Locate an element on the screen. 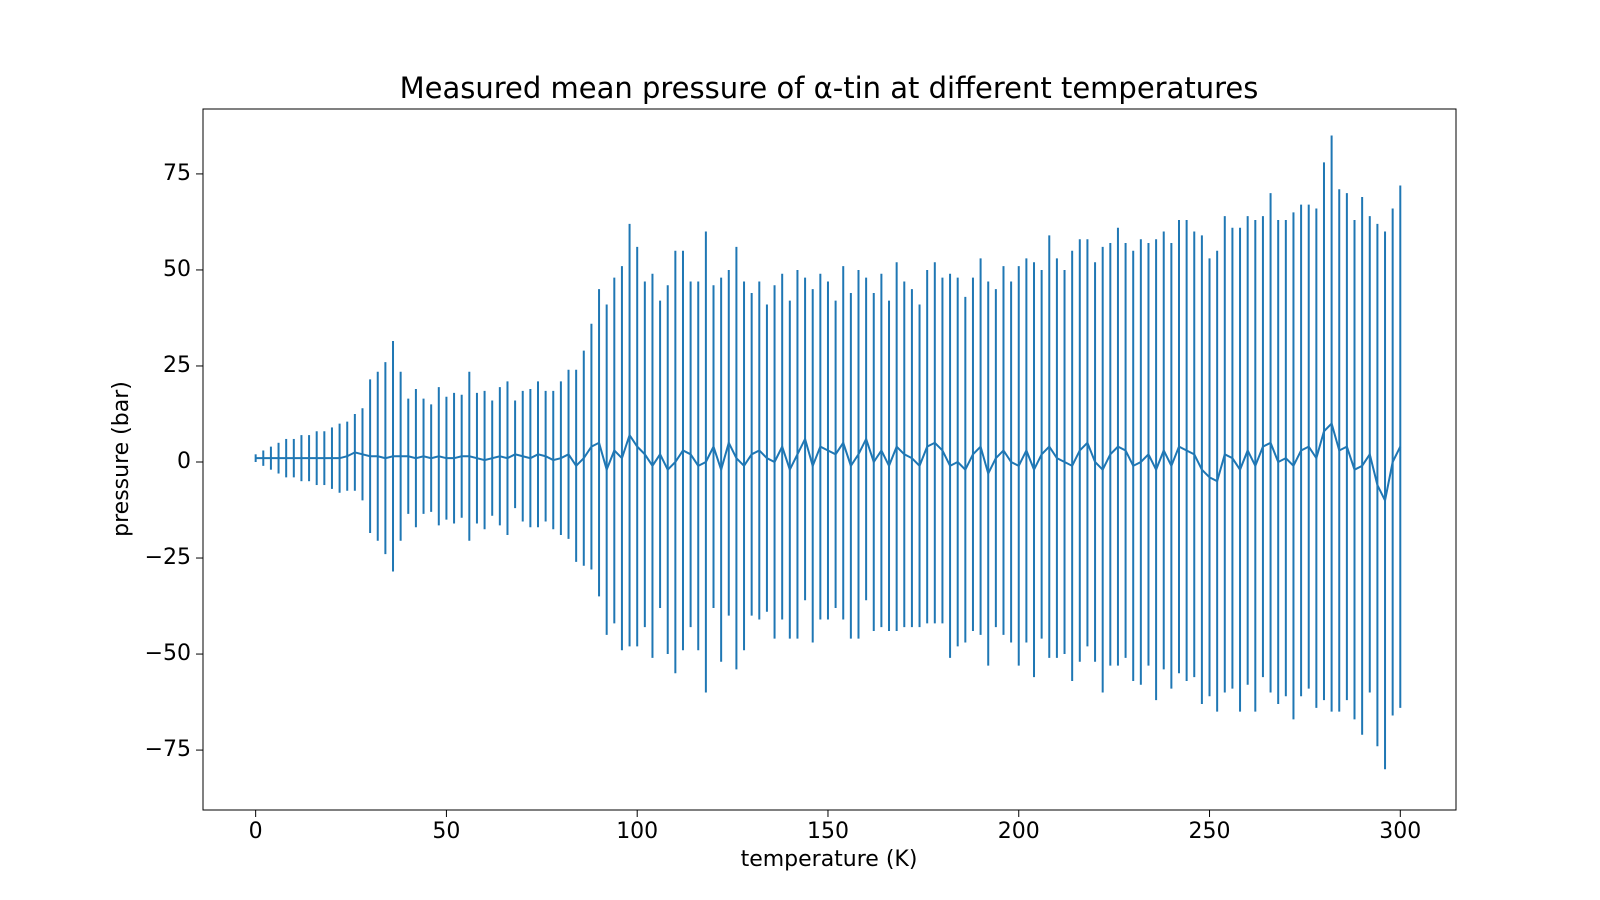  x-tick-label: 300 is located at coordinates (1400, 831).